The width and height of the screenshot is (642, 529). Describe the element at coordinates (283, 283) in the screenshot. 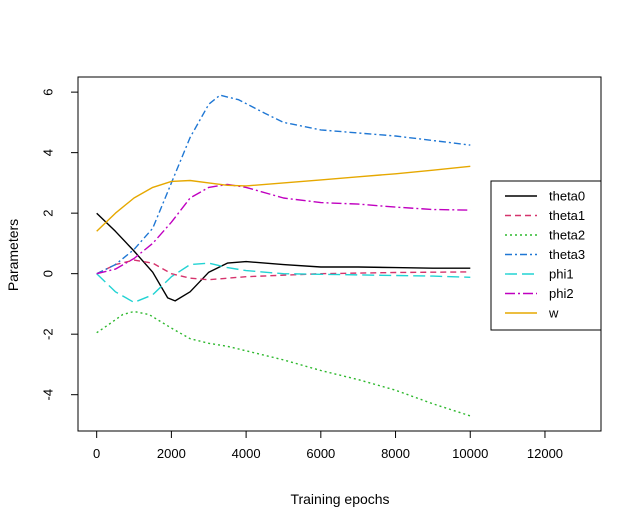

I see `series-line-phi1` at that location.